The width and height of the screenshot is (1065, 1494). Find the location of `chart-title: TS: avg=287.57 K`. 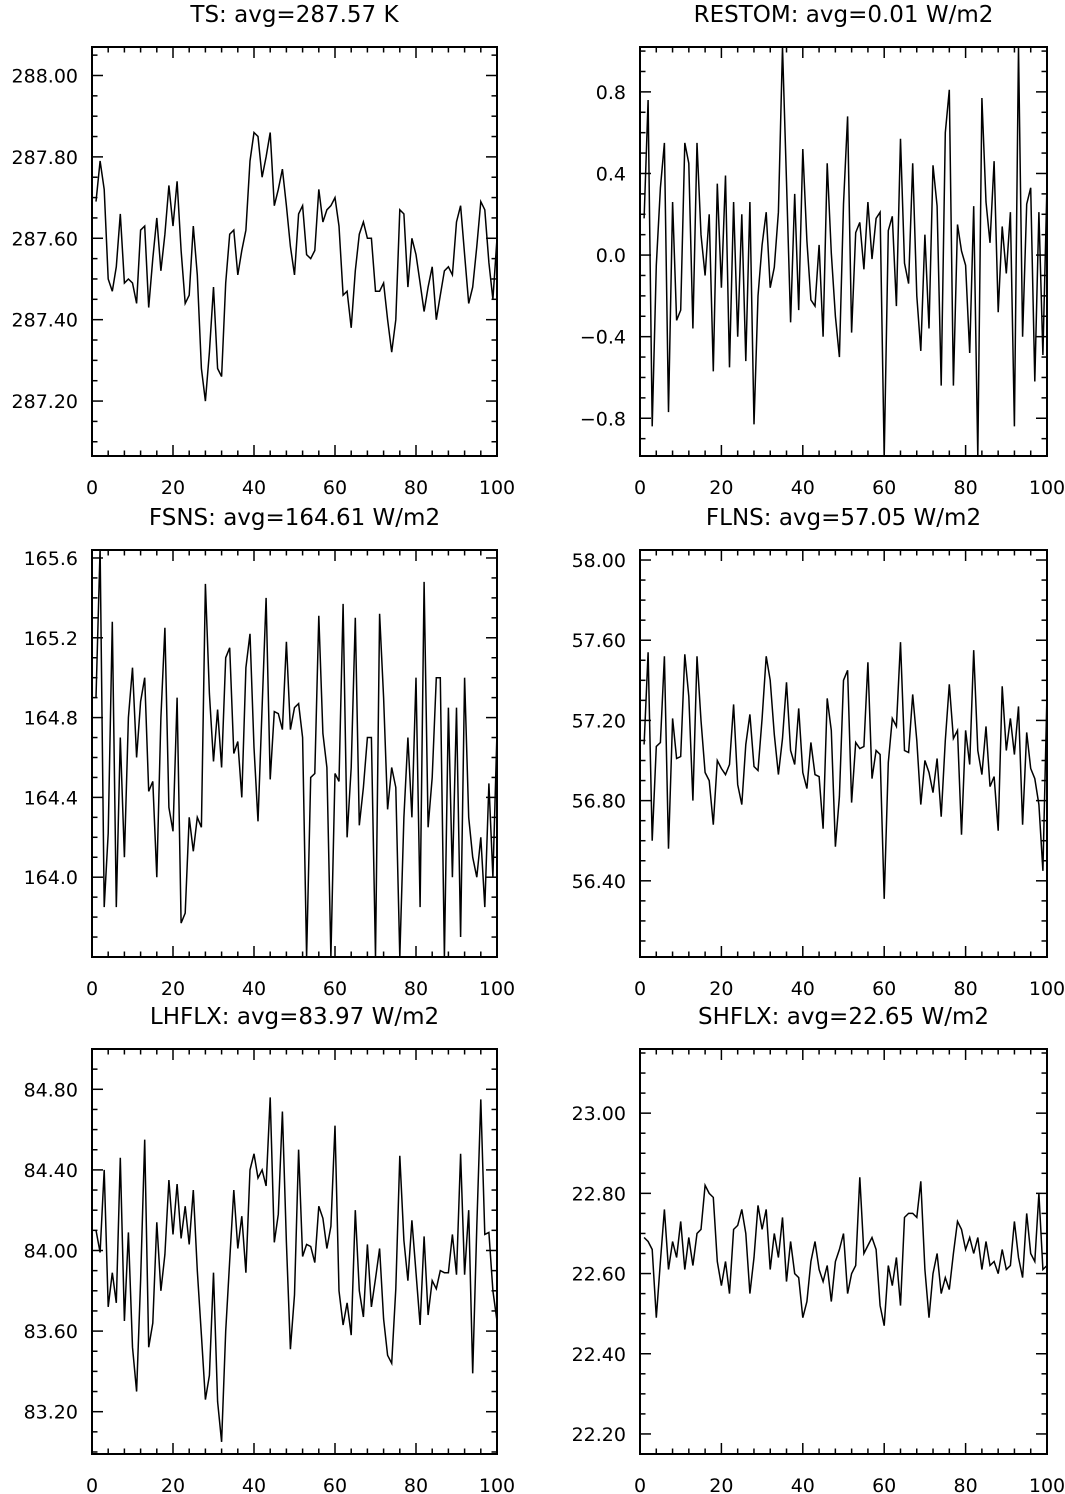

chart-title: TS: avg=287.57 K is located at coordinates (294, 15).